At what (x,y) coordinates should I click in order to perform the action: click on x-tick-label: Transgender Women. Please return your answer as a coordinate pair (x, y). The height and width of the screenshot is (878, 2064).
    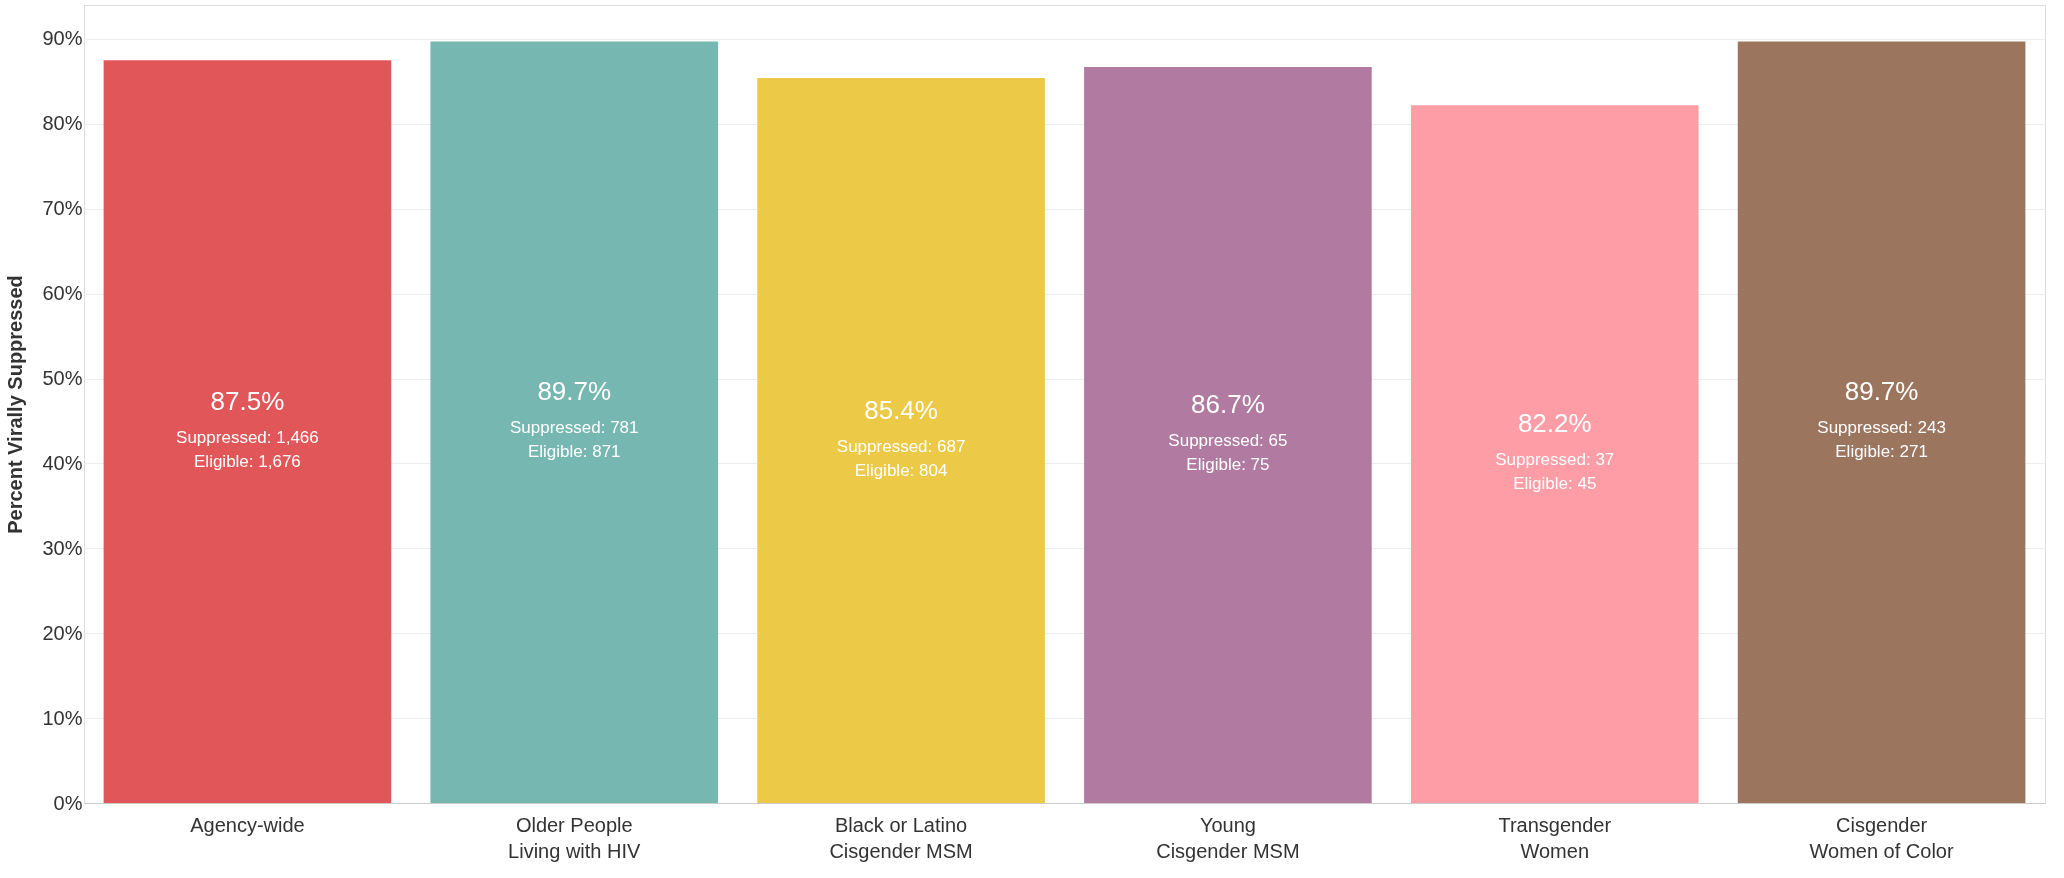
    Looking at the image, I should click on (1555, 837).